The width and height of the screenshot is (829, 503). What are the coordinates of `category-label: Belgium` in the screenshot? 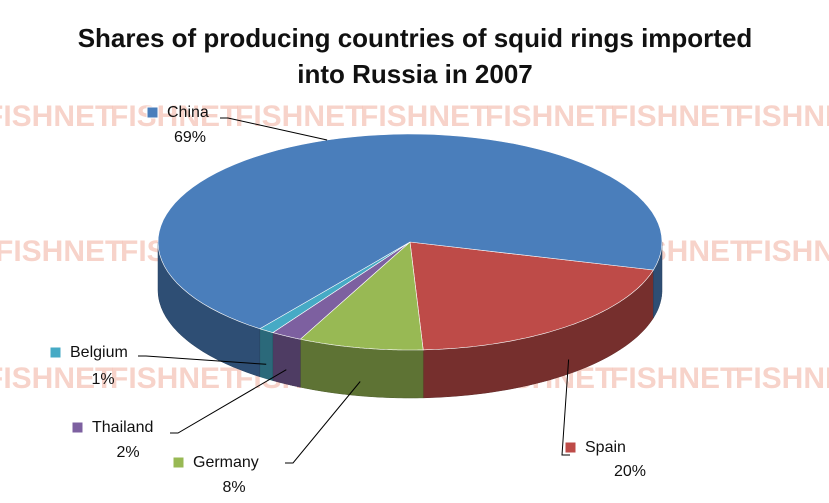 It's located at (99, 352).